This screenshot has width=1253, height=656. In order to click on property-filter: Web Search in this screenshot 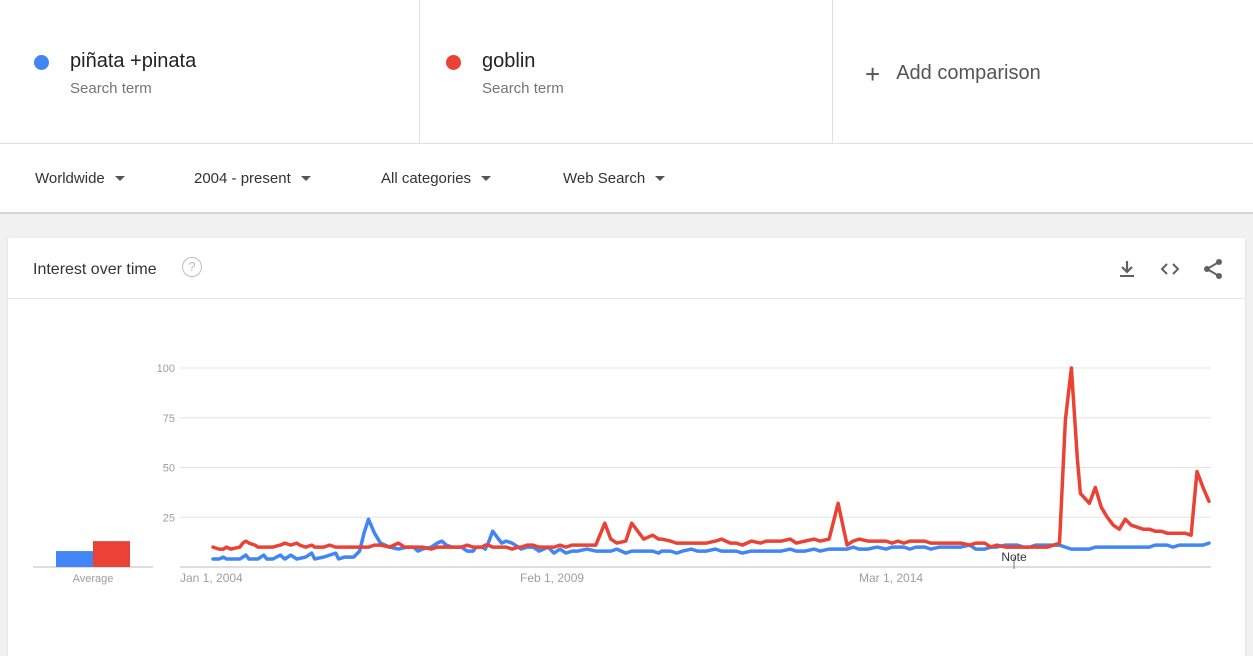, I will do `click(614, 178)`.